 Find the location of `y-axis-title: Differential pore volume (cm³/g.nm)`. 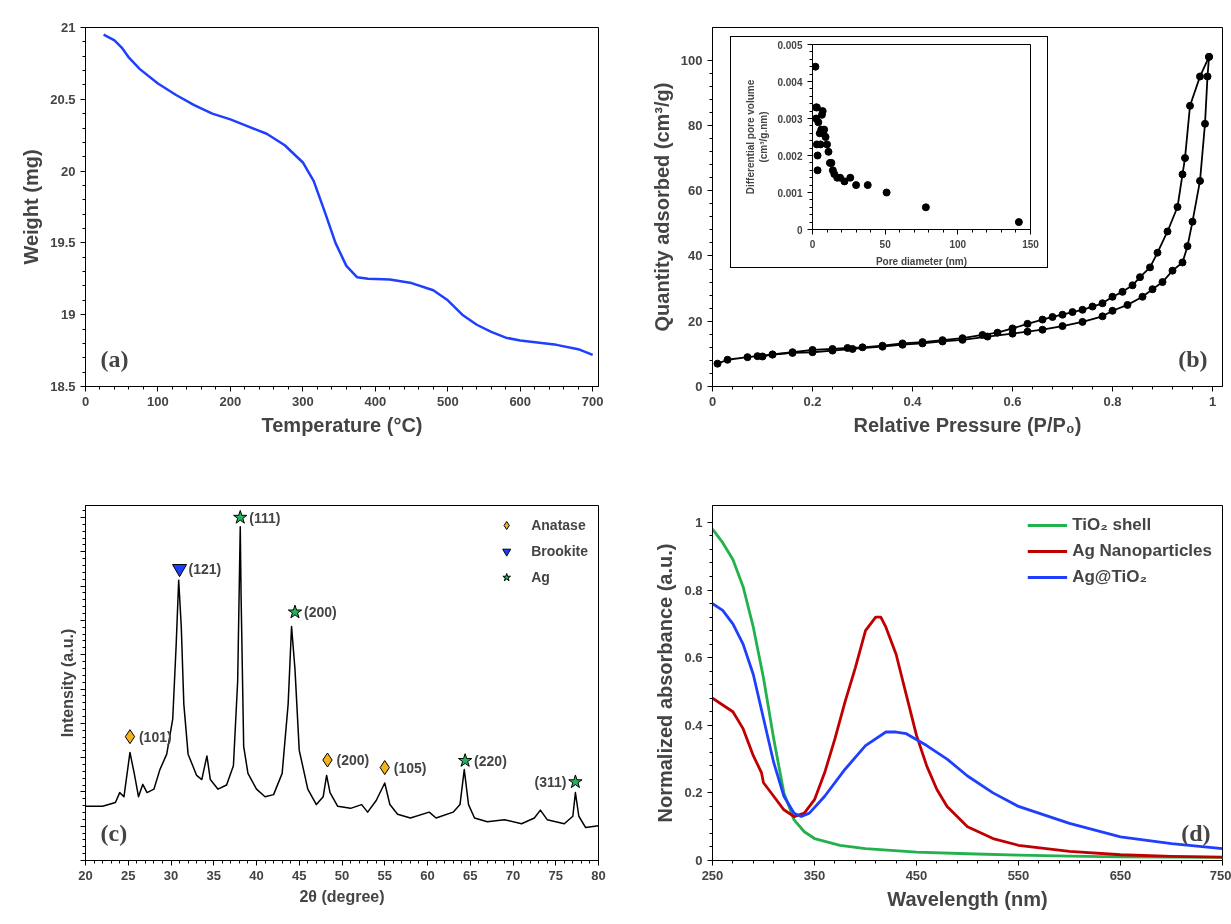

y-axis-title: Differential pore volume (cm³/g.nm) is located at coordinates (757, 137).